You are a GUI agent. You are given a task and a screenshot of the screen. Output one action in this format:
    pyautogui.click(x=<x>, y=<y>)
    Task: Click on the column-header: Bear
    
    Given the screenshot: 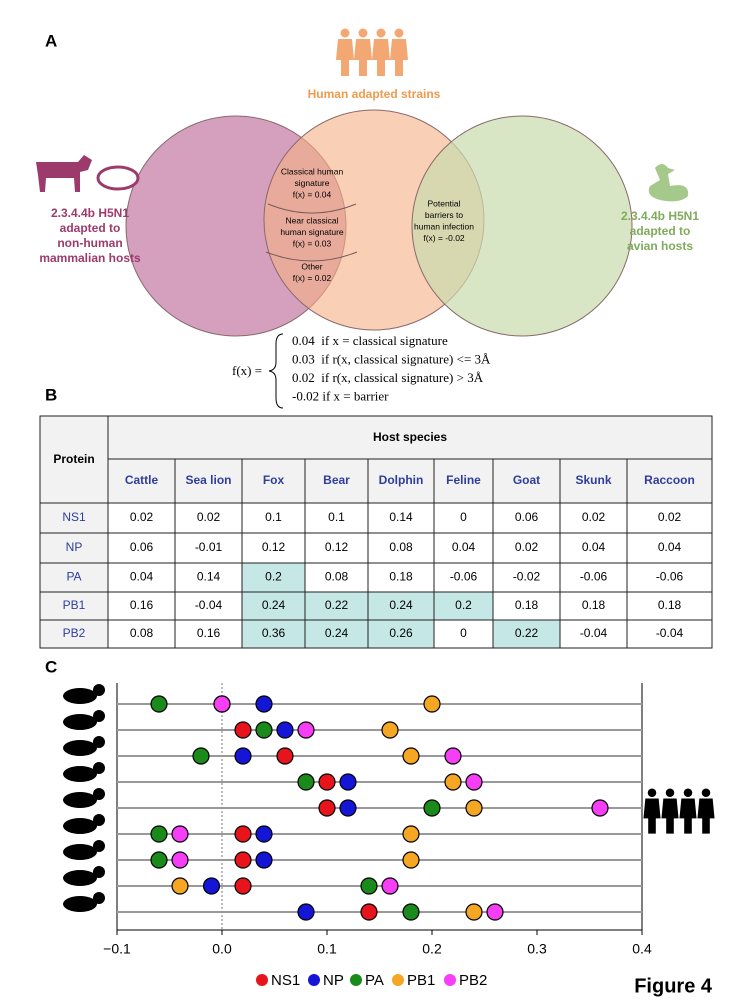 What is the action you would take?
    pyautogui.click(x=336, y=480)
    